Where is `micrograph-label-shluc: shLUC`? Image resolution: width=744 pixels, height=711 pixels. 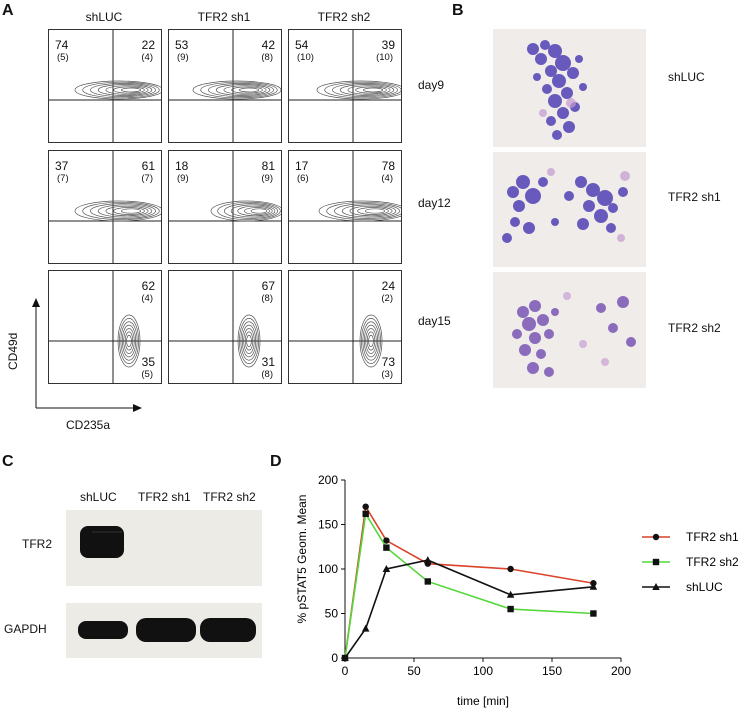 micrograph-label-shluc: shLUC is located at coordinates (686, 77).